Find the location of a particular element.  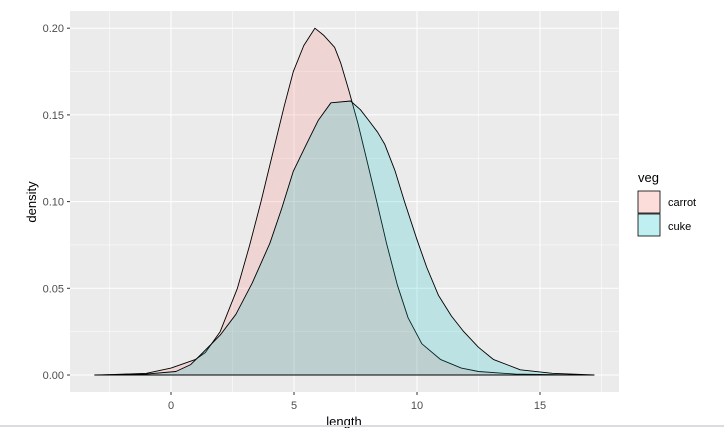

x-axis-title: length is located at coordinates (343, 421).